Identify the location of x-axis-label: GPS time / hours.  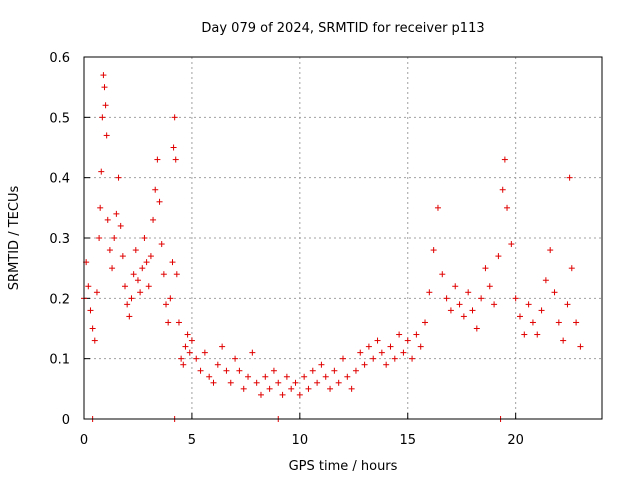
(343, 466).